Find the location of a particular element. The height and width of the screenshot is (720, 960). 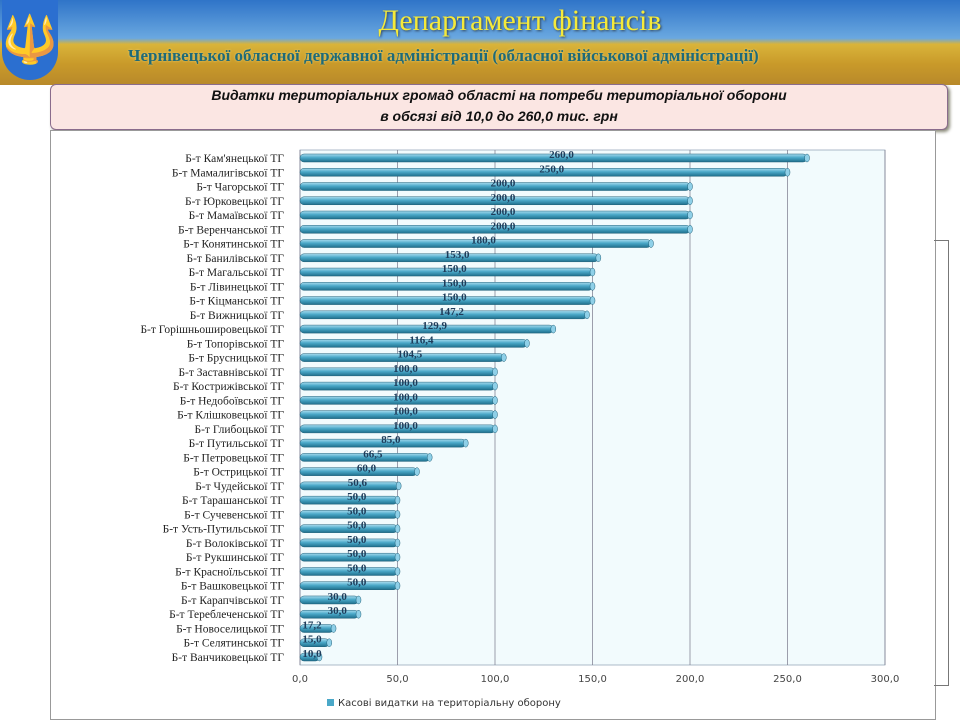

category-label: Б-т Петровецької ТГ is located at coordinates (233, 458).